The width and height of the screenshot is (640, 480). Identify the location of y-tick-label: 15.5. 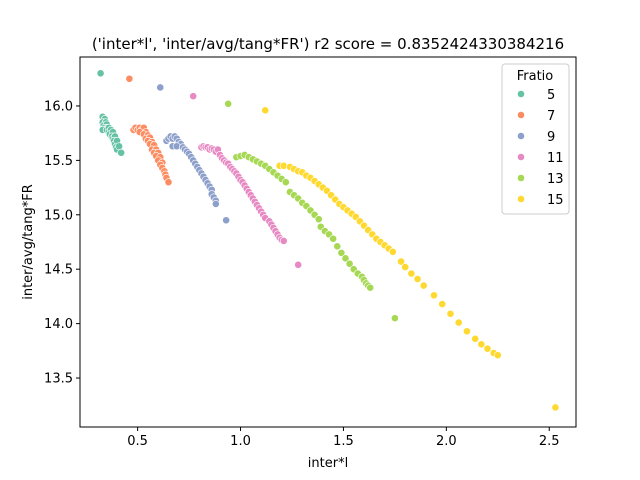
(58, 161).